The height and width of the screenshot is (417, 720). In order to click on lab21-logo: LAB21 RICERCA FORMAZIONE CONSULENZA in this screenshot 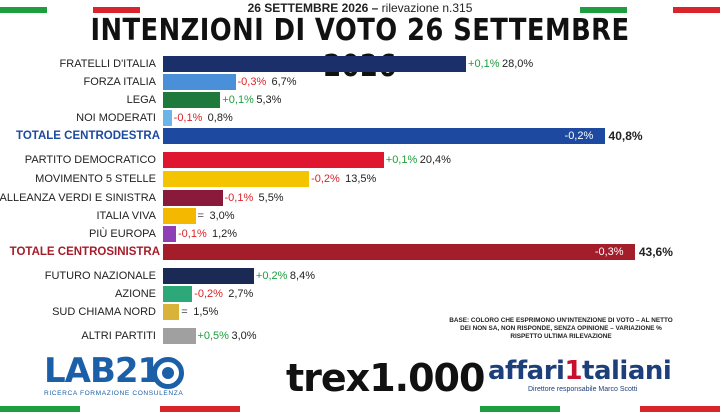, I will do `click(114, 376)`.